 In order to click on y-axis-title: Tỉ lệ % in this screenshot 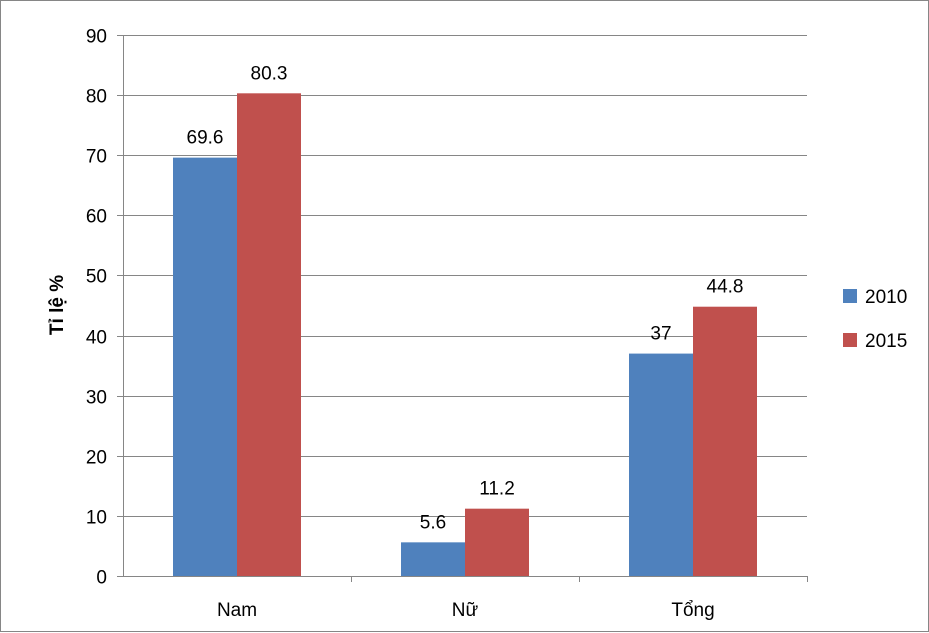, I will do `click(57, 305)`.